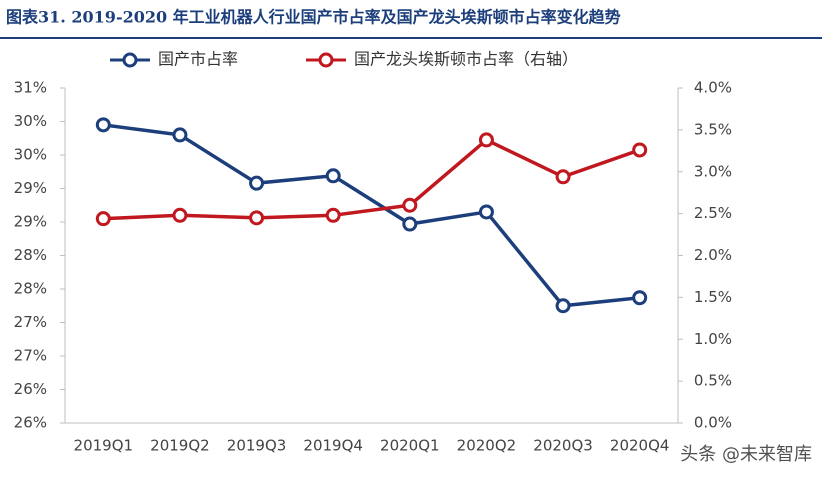  What do you see at coordinates (466, 59) in the screenshot?
I see `legend-label: 国产龙头埃斯顿市占率（右轴）` at bounding box center [466, 59].